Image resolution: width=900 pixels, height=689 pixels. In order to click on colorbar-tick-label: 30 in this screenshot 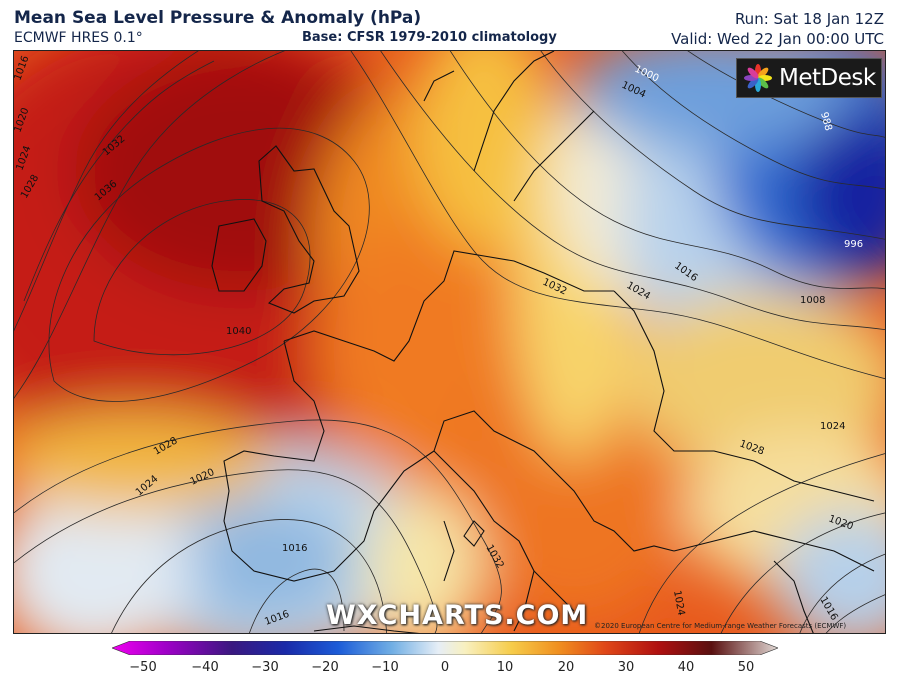, I will do `click(626, 667)`.